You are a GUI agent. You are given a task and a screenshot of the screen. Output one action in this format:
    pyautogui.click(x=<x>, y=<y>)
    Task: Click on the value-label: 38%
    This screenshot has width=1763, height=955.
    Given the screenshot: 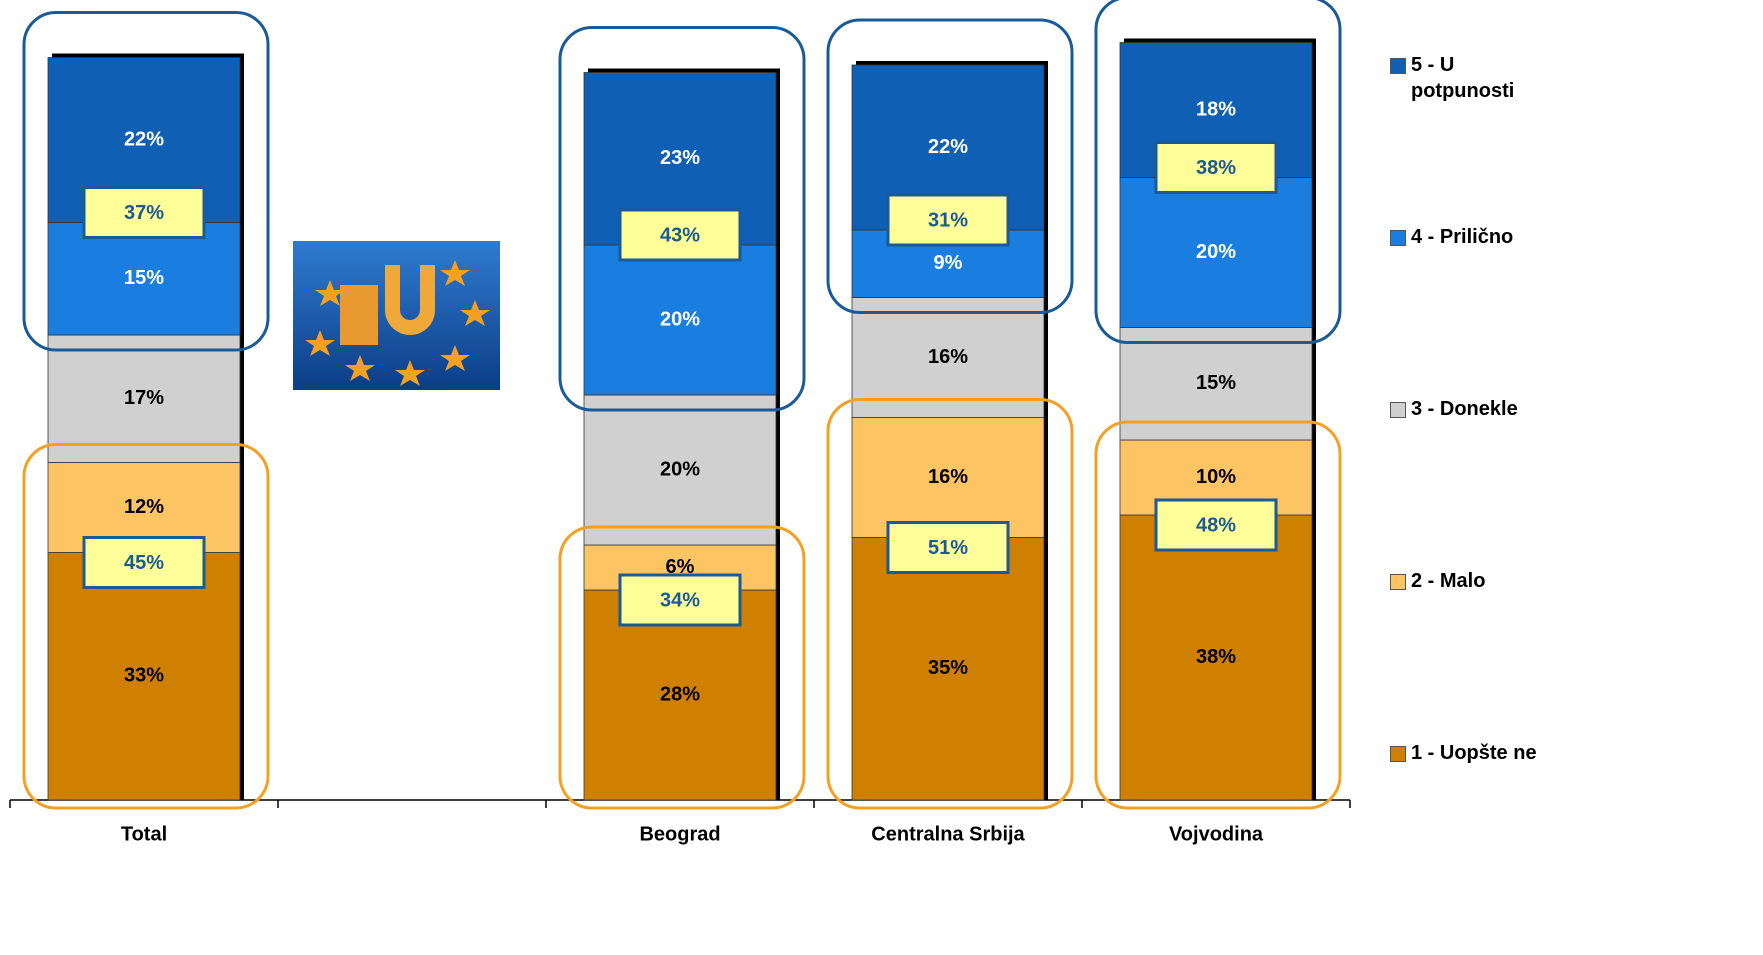 What is the action you would take?
    pyautogui.click(x=1216, y=657)
    